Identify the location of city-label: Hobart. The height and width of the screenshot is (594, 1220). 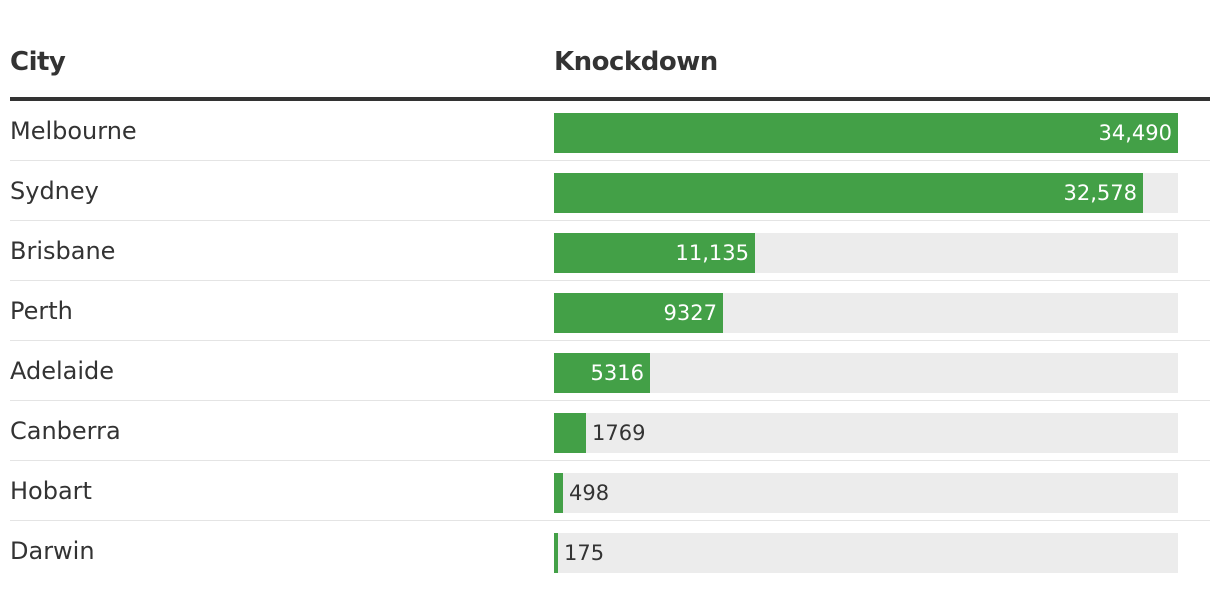
(51, 491).